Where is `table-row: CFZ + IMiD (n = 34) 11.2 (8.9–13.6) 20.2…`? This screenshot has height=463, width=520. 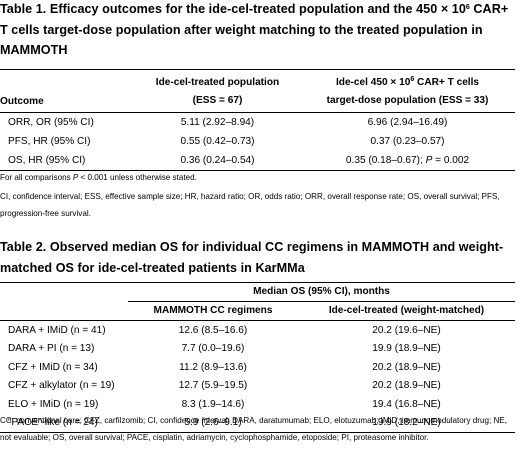
table-row: CFZ + IMiD (n = 34) 11.2 (8.9–13.6) 20.2… is located at coordinates (224, 367).